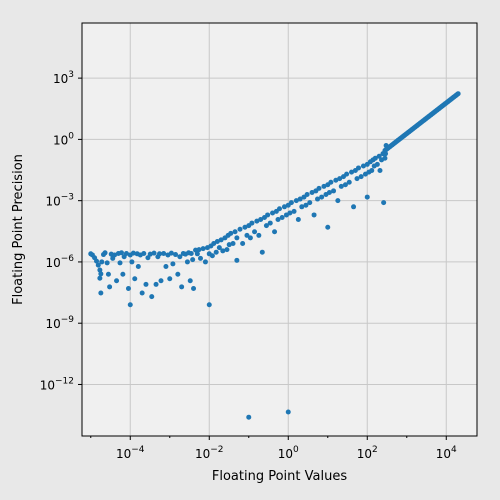 The image size is (500, 500). I want to click on y-tick-label: 10−9, so click(59, 323).